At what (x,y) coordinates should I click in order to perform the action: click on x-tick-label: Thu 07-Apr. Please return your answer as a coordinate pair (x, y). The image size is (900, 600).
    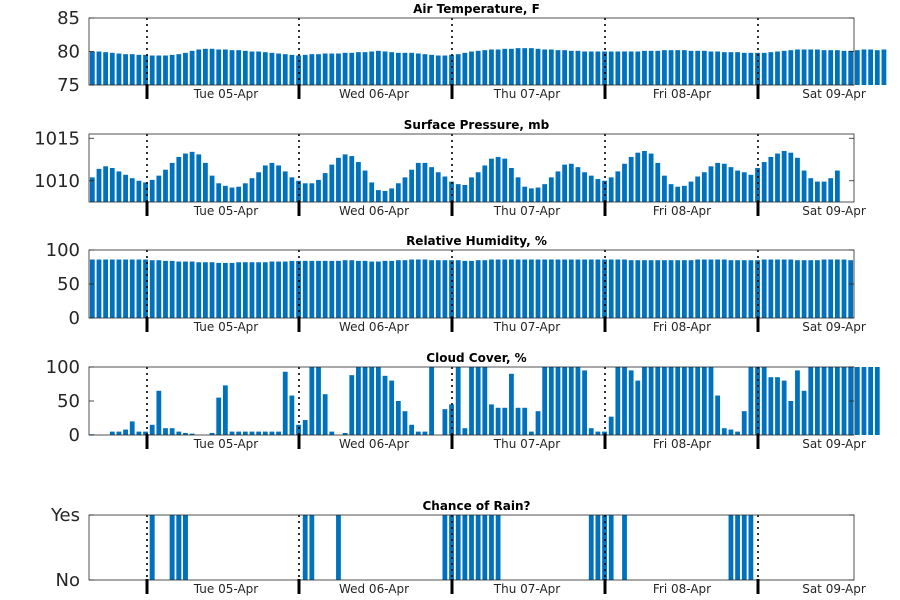
    Looking at the image, I should click on (527, 444).